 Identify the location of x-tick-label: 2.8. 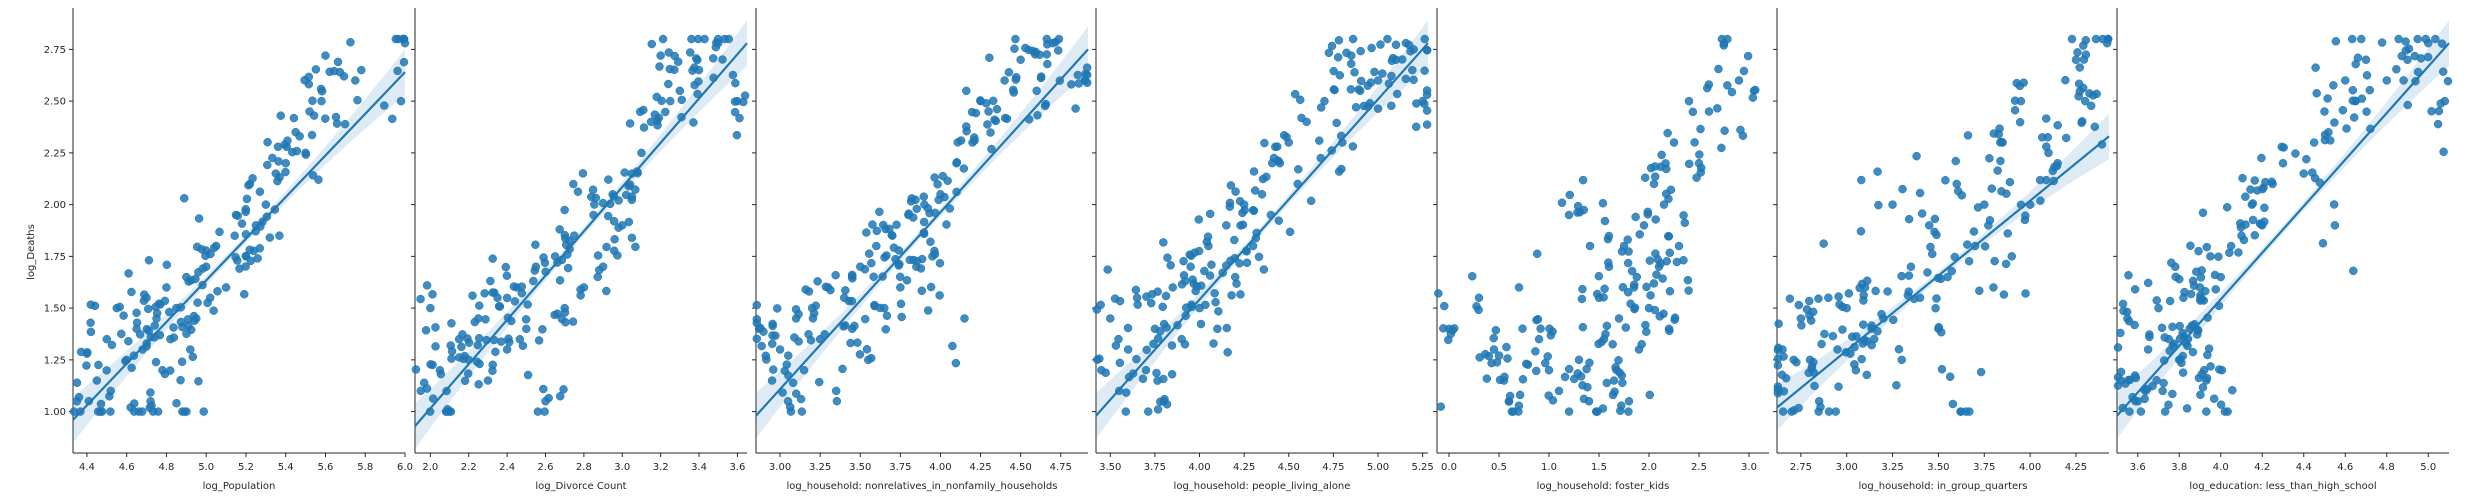
(584, 467).